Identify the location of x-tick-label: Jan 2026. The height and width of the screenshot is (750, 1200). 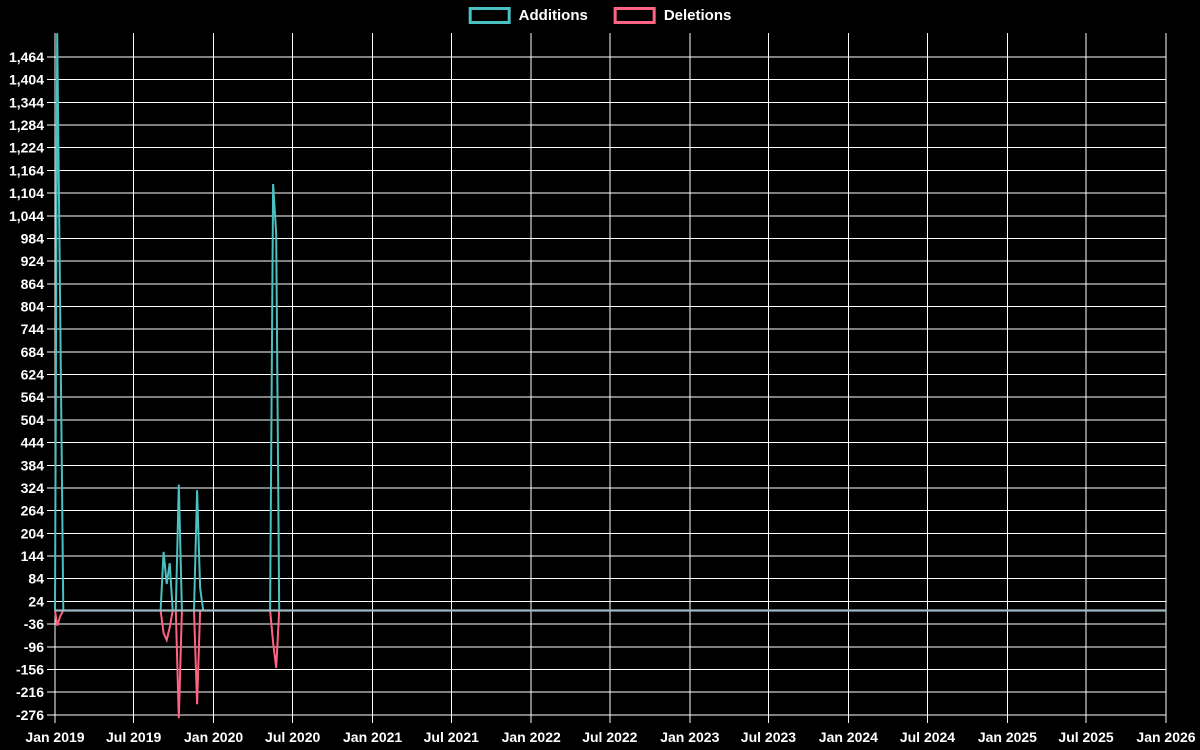
(1165, 737).